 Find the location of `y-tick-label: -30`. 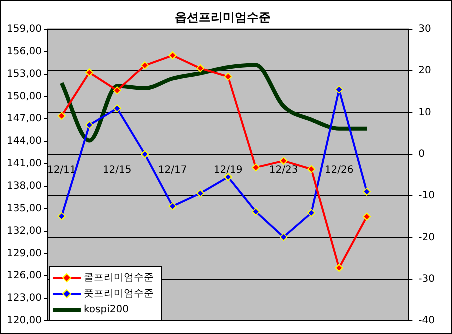

y-tick-label: -30 is located at coordinates (427, 279).